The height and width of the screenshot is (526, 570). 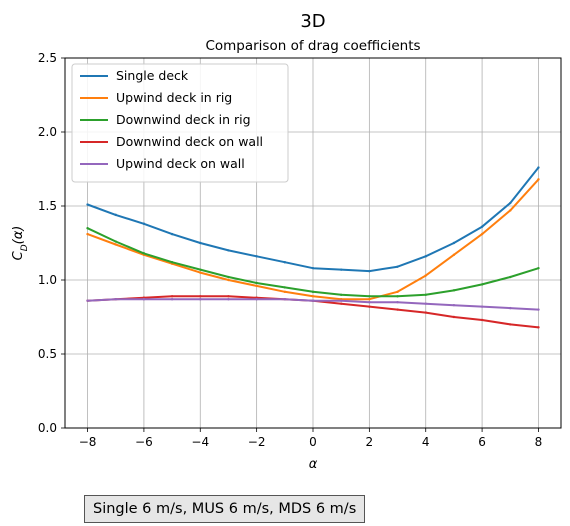 I want to click on y-tick-label: 0.5, so click(x=47, y=354).